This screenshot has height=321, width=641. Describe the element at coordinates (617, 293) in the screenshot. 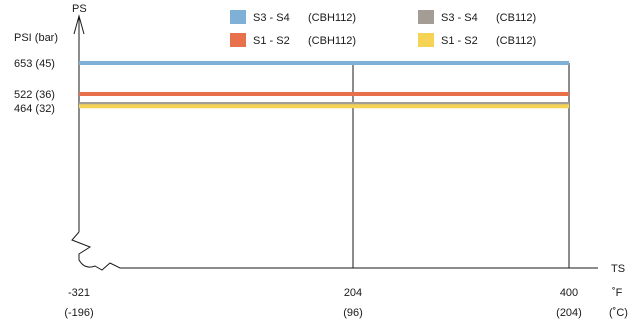

I see `x-axis-unit-top: ˚F` at that location.